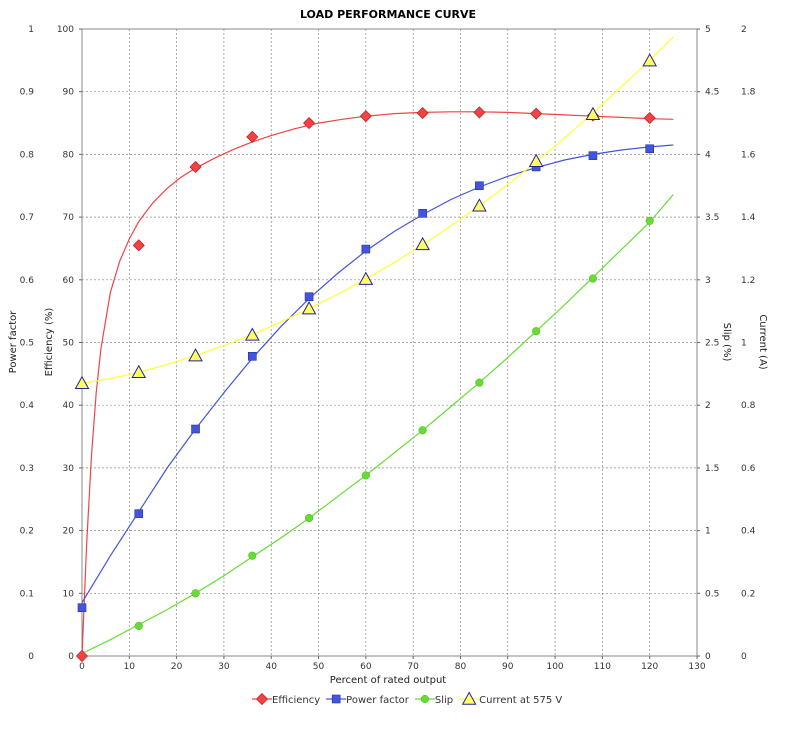  What do you see at coordinates (748, 93) in the screenshot?
I see `current-tick-label: 1.8` at bounding box center [748, 93].